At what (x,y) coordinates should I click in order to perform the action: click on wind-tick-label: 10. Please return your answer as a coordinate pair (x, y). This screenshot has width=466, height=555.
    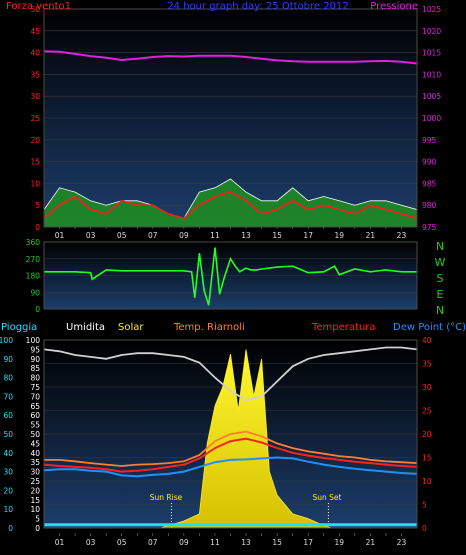
    Looking at the image, I should click on (35, 183).